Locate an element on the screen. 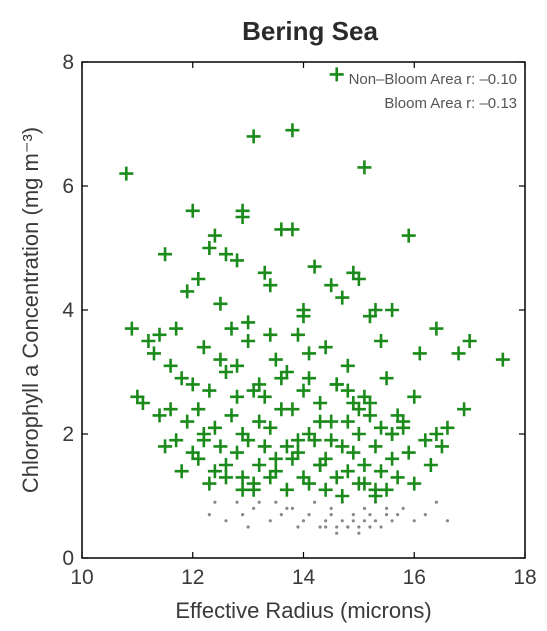 This screenshot has width=547, height=631. x-tick-label: 18 is located at coordinates (524, 577).